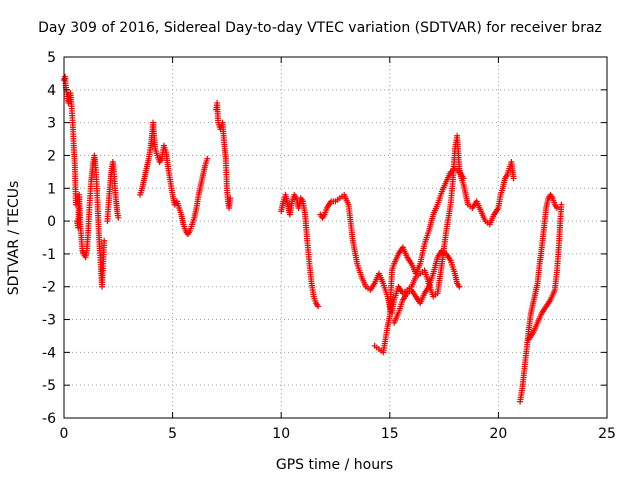 This screenshot has height=485, width=640. I want to click on y-tick-label: -4, so click(49, 353).